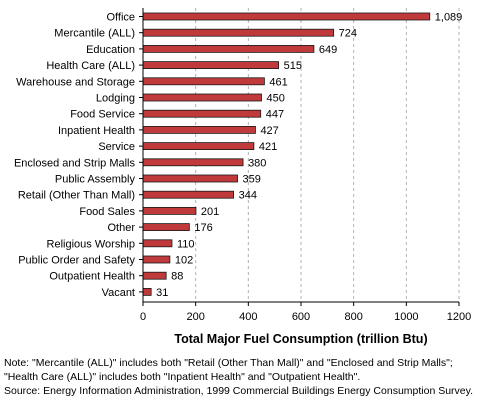 The image size is (493, 407). I want to click on x-tick-label: 400, so click(248, 317).